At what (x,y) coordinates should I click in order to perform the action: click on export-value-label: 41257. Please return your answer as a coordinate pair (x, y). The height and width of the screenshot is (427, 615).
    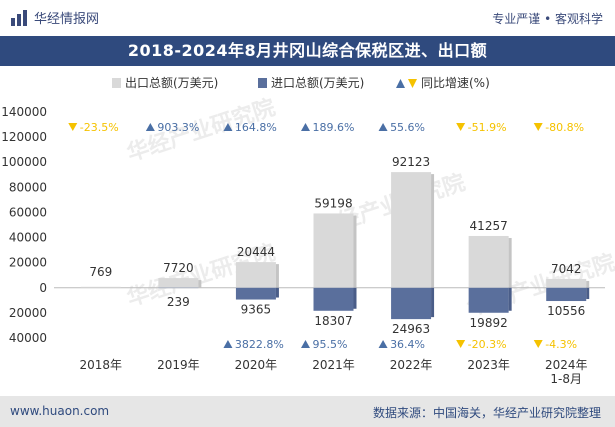
    Looking at the image, I should click on (489, 226).